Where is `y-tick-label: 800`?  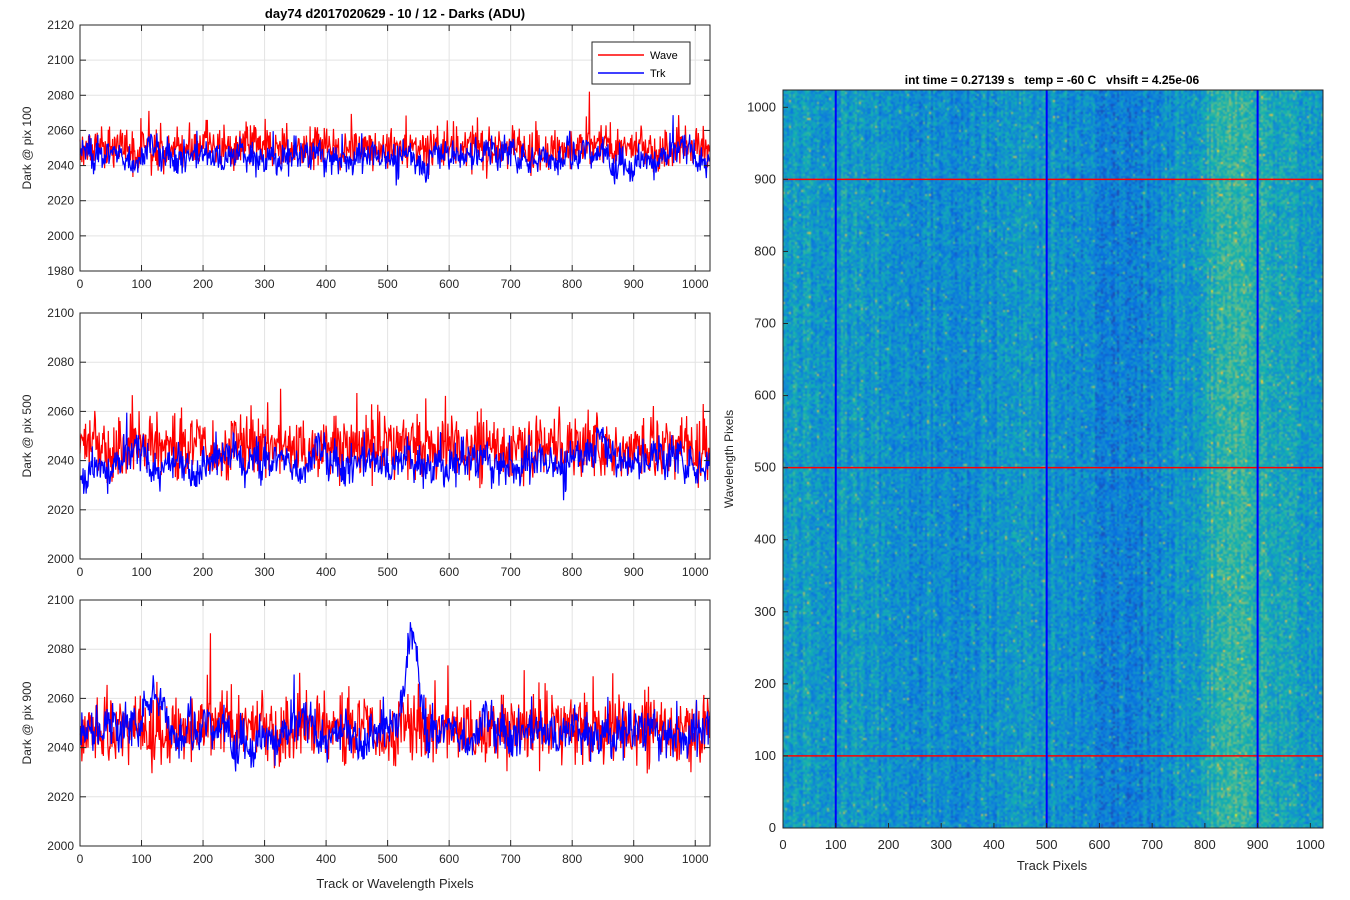
y-tick-label: 800 is located at coordinates (765, 250).